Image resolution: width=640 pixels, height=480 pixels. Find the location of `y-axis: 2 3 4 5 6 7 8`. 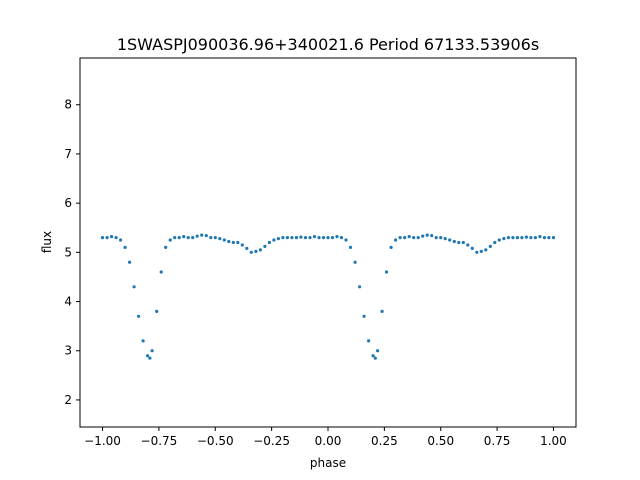

y-axis: 2 3 4 5 6 7 8 is located at coordinates (72, 252).